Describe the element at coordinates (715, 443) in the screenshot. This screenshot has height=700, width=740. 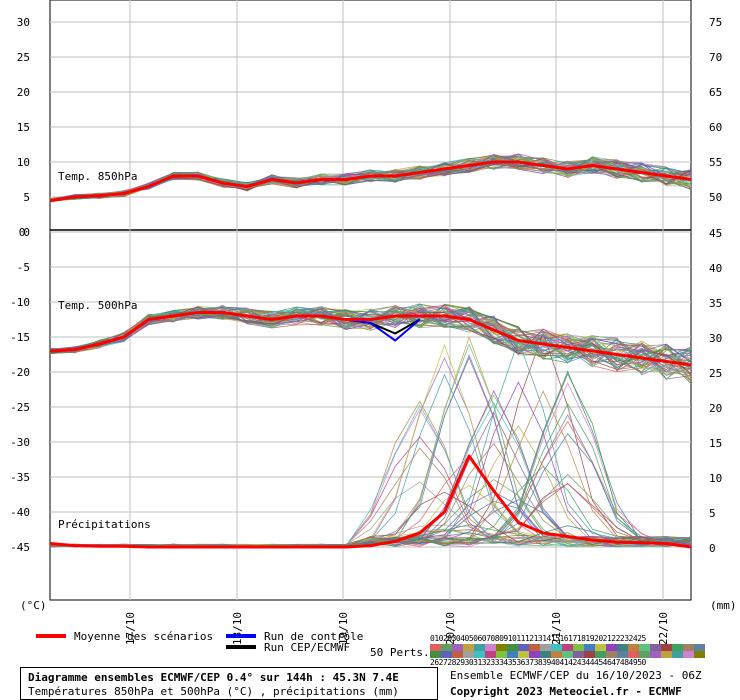
I see `y-tick-right: 15` at that location.